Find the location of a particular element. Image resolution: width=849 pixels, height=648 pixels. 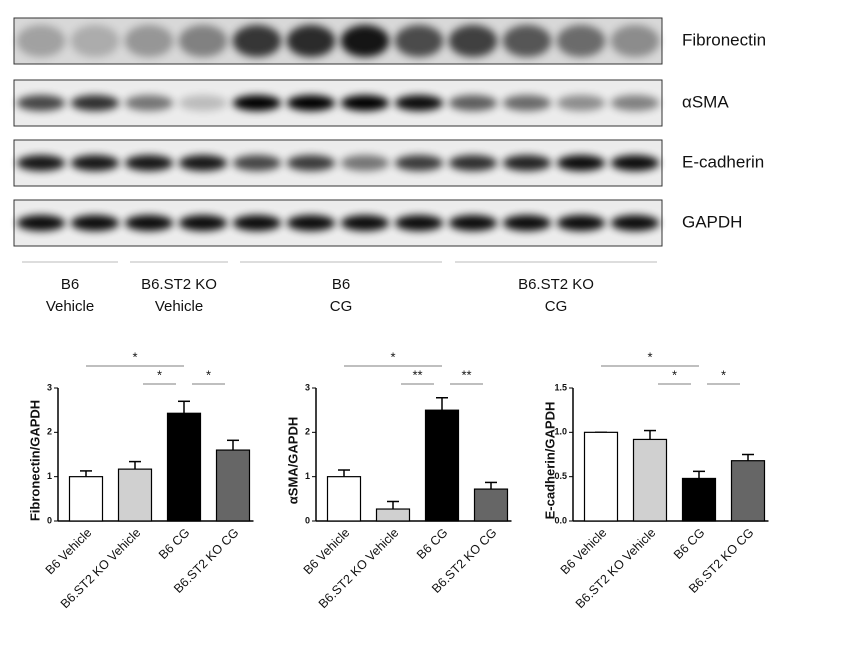

blot-label: Fibronectin is located at coordinates (724, 39).